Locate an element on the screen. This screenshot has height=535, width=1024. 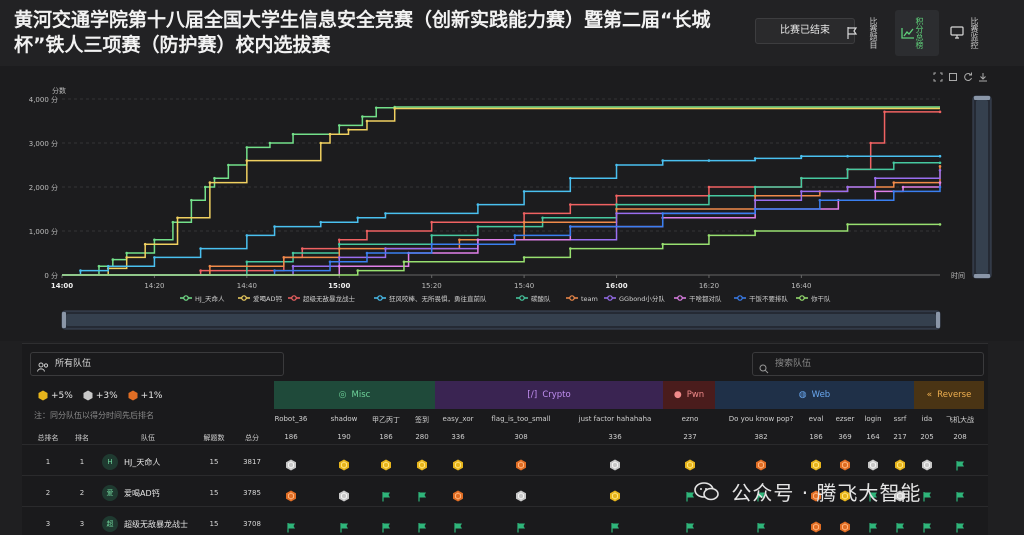
challenge-name: eval is located at coordinates (816, 419).